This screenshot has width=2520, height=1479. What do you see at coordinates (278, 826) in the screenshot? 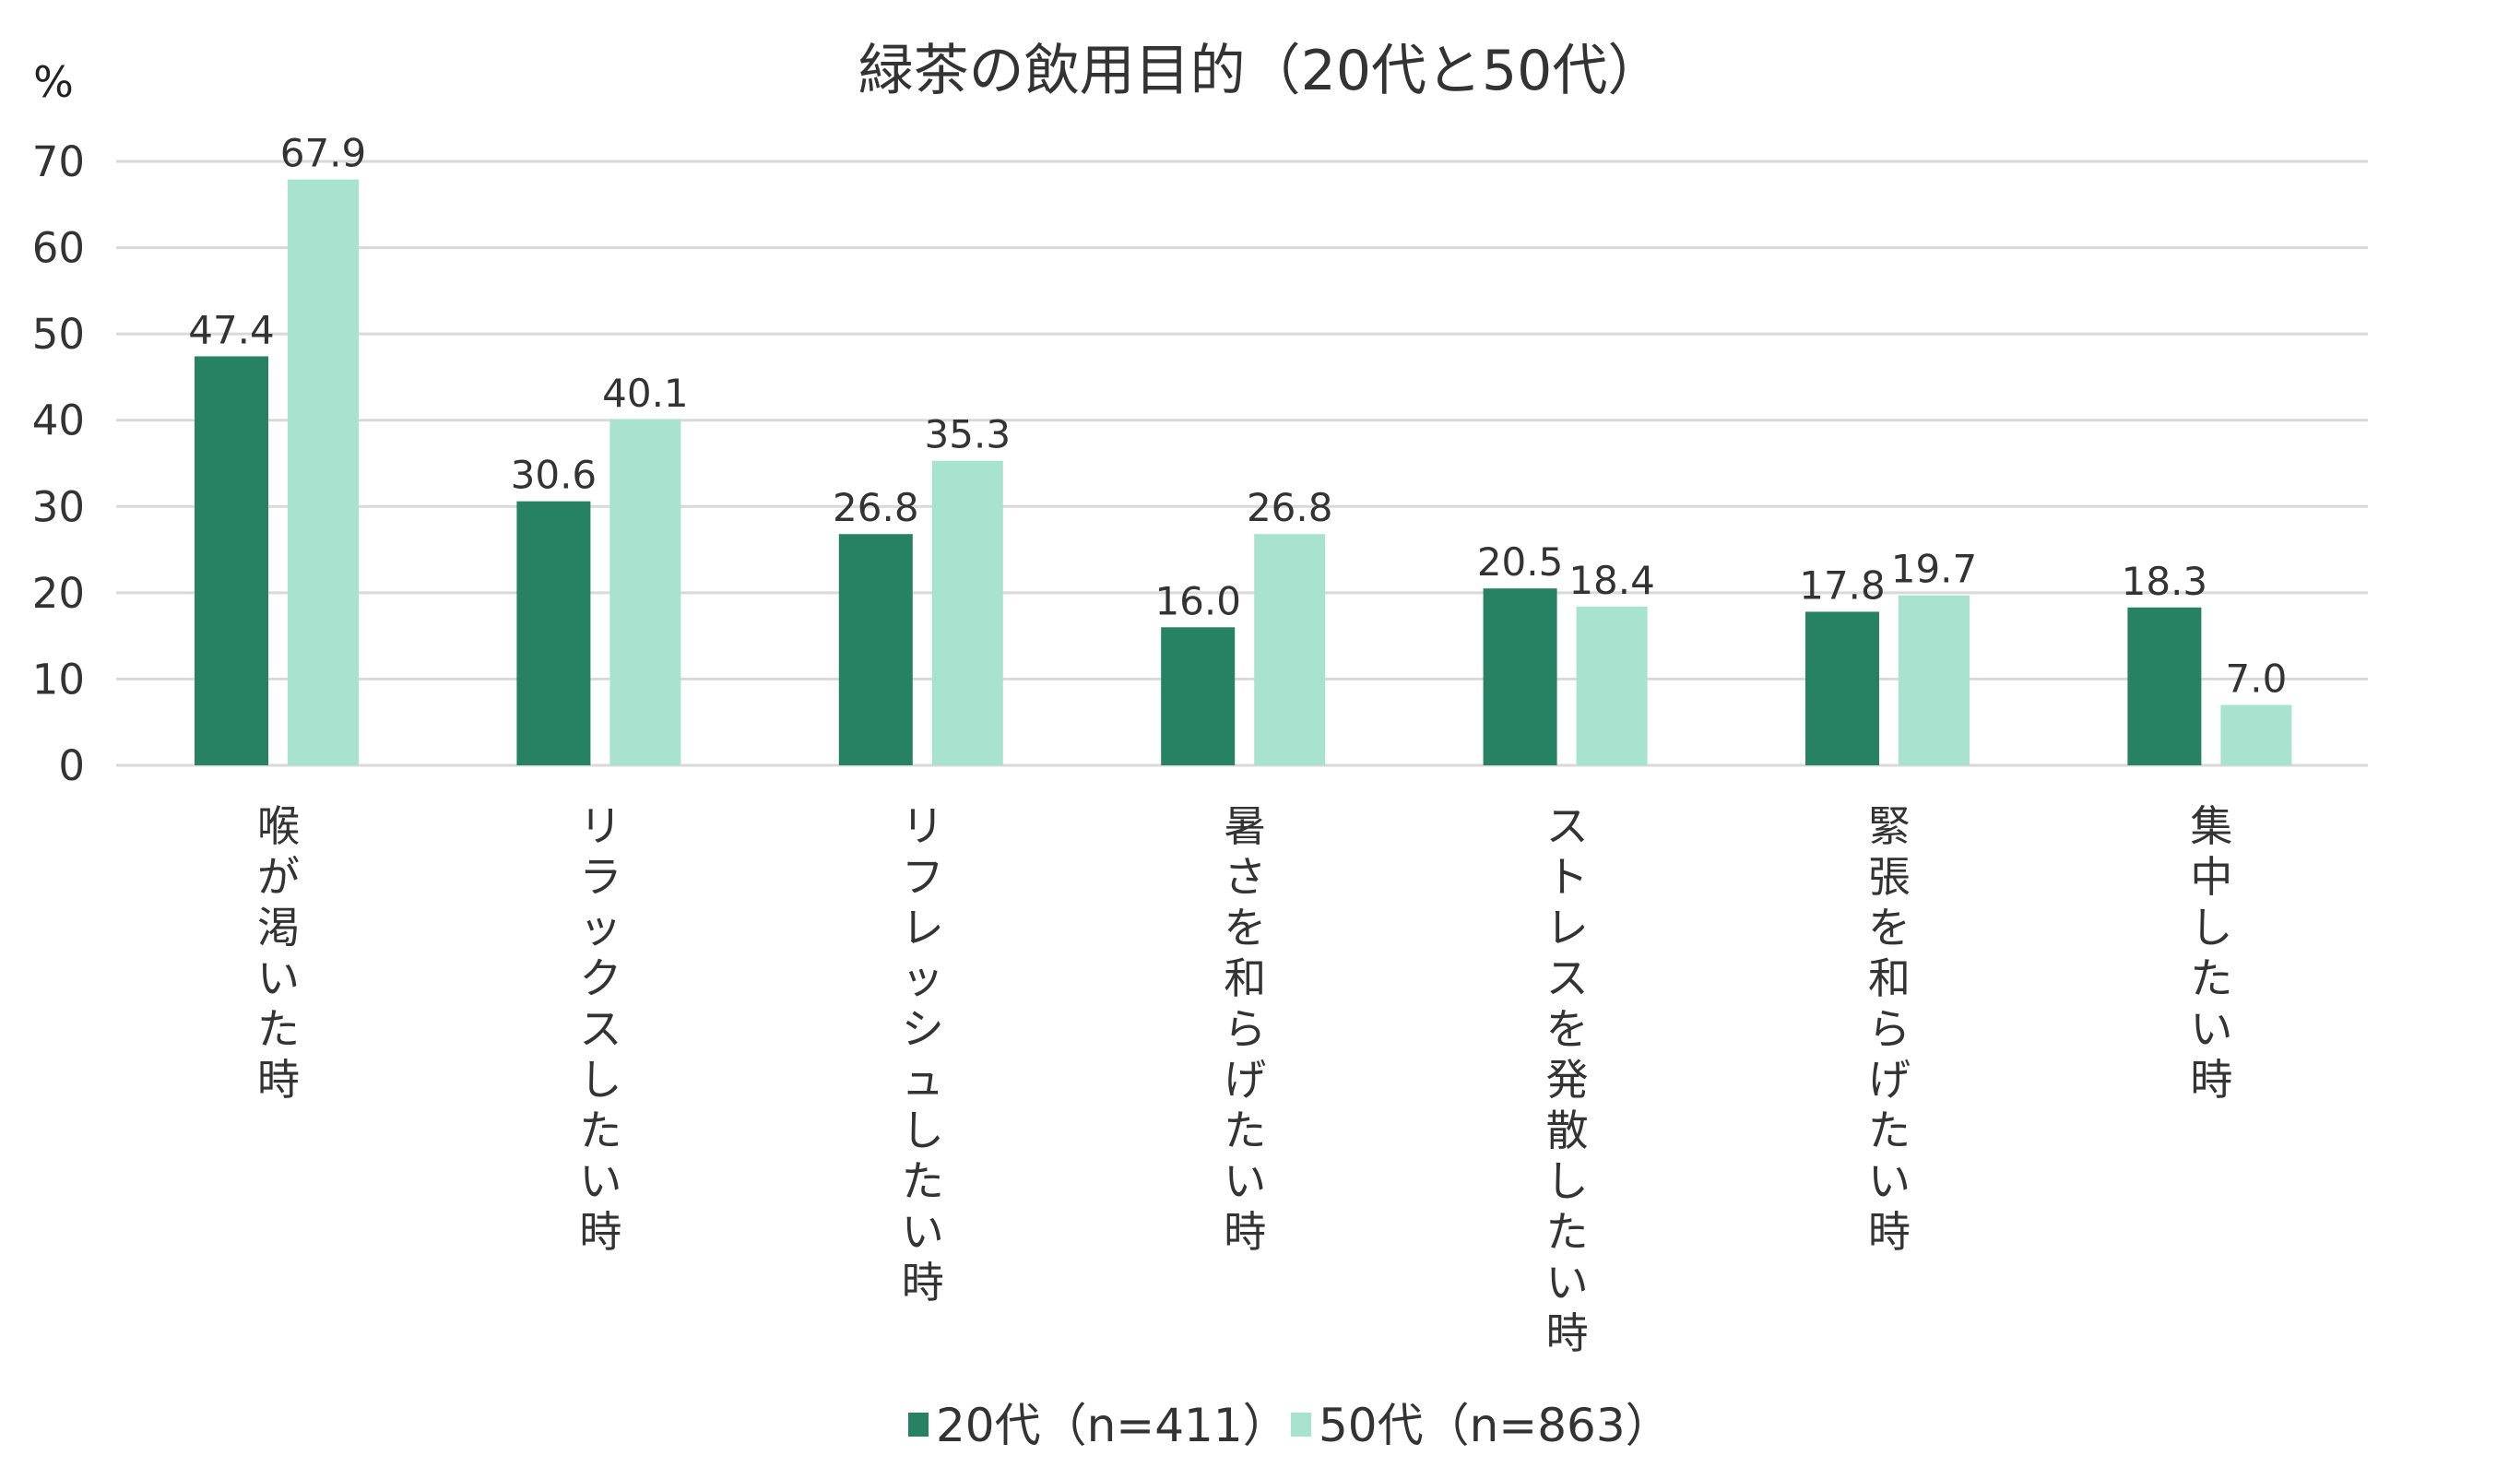
I see `category-label-char: 喉` at bounding box center [278, 826].